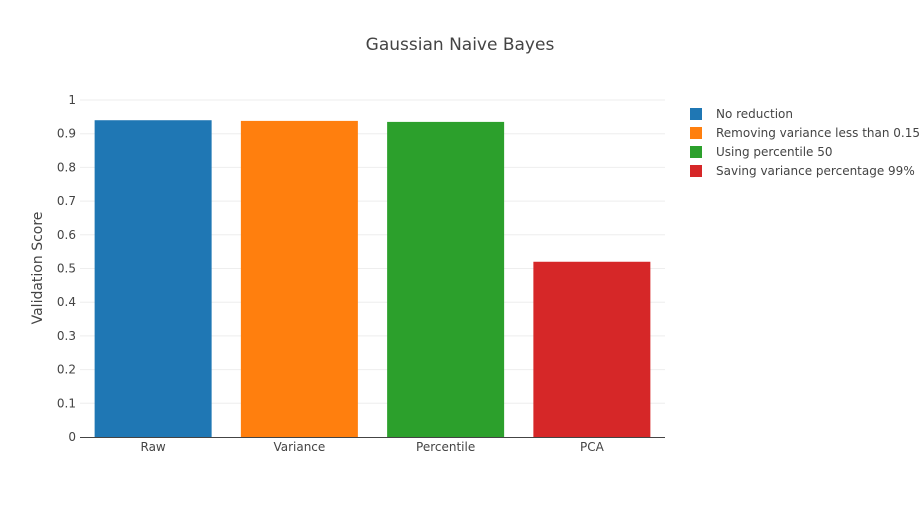 The height and width of the screenshot is (516, 920). I want to click on y-axis-ticks: 0 0.1 0.2 0.3 0.4 0.5 0.6 0.7 0.8 0.9 1, so click(66, 268).